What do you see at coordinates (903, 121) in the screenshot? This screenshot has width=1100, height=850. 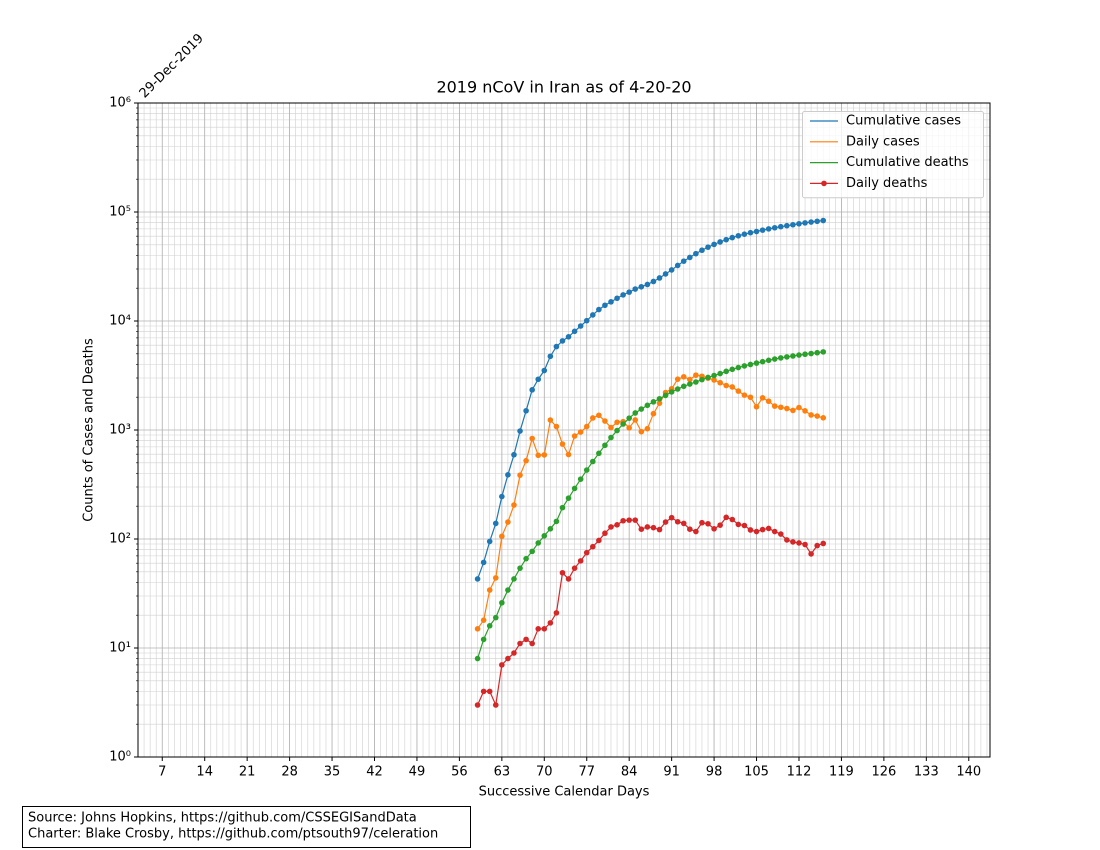 I see `legend-label: Cumulative cases` at bounding box center [903, 121].